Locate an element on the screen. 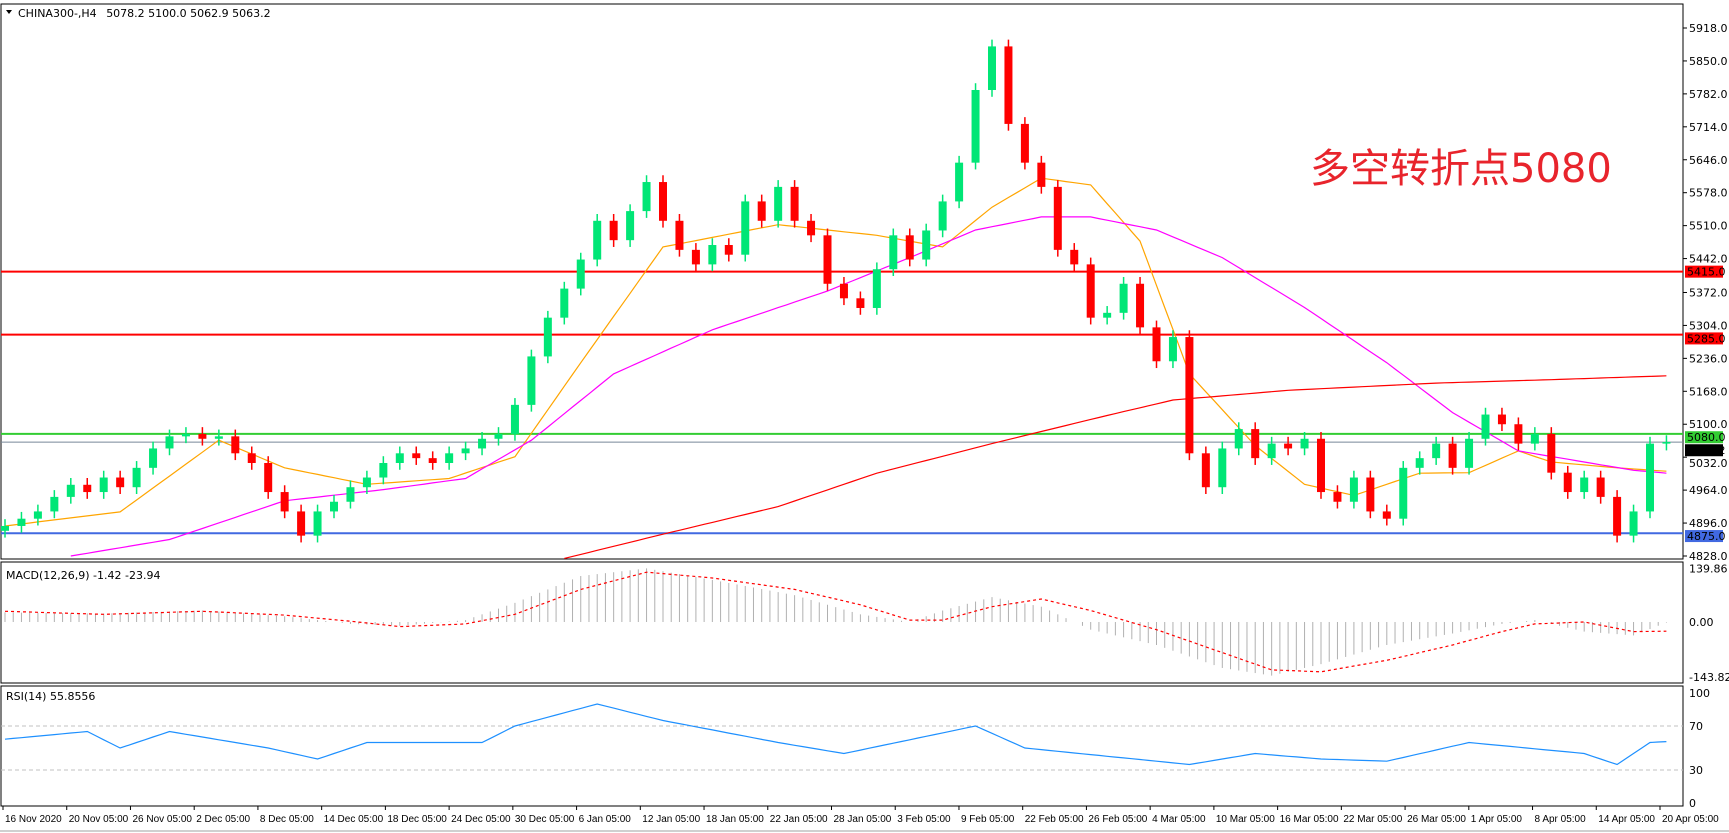 This screenshot has height=833, width=1729. macd-panel: 139.86 0.00 -143.82 is located at coordinates (864, 622).